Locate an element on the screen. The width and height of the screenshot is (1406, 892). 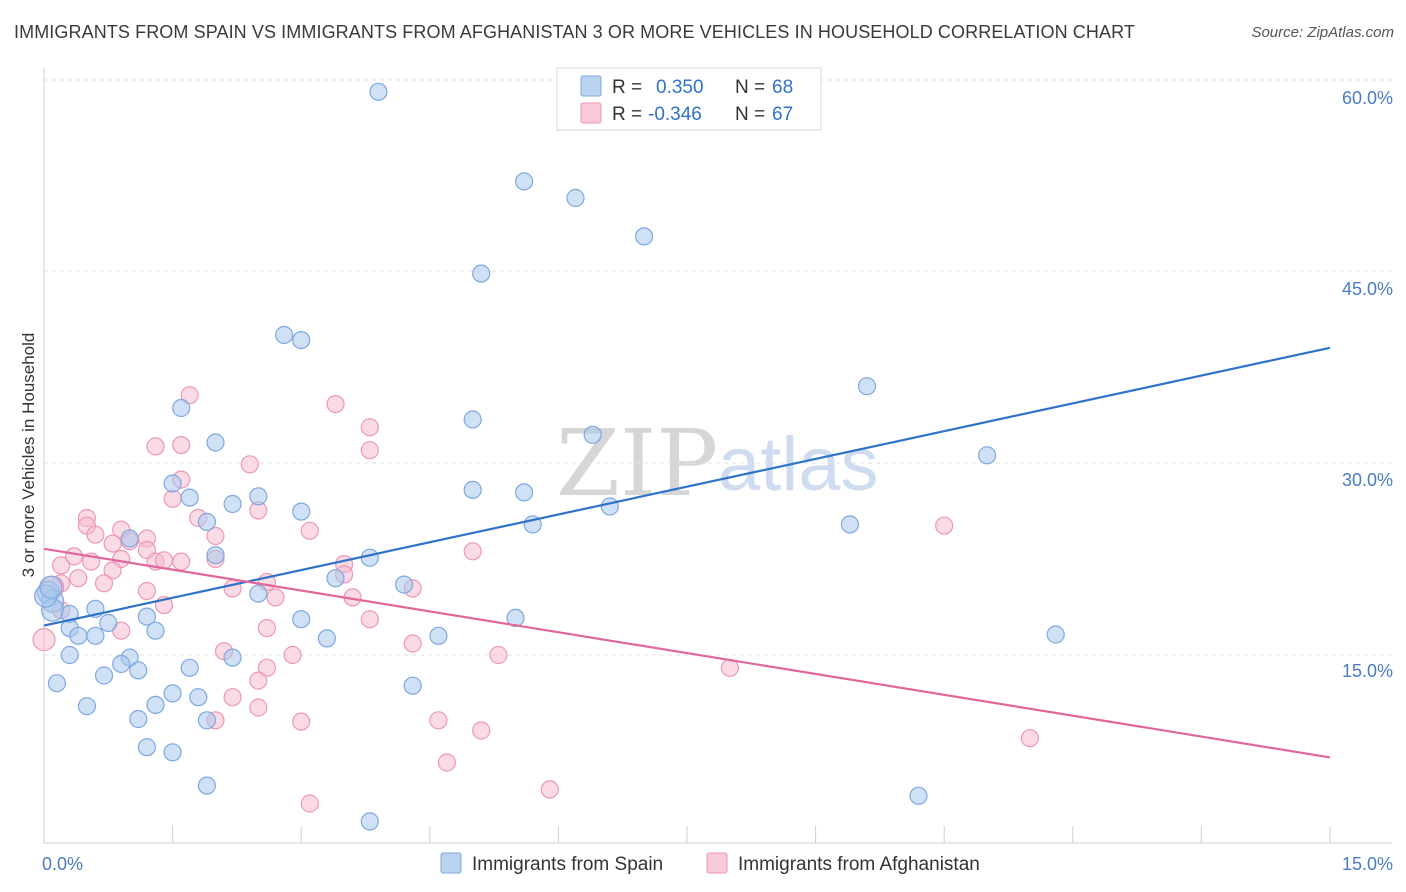
legend-r-label-afghanistan: R = is located at coordinates (627, 114).